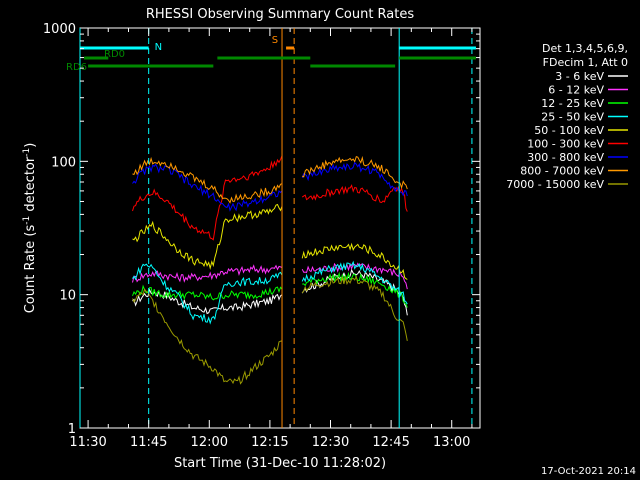 The width and height of the screenshot is (640, 480). I want to click on x-tick-label: 11:45, so click(148, 442).